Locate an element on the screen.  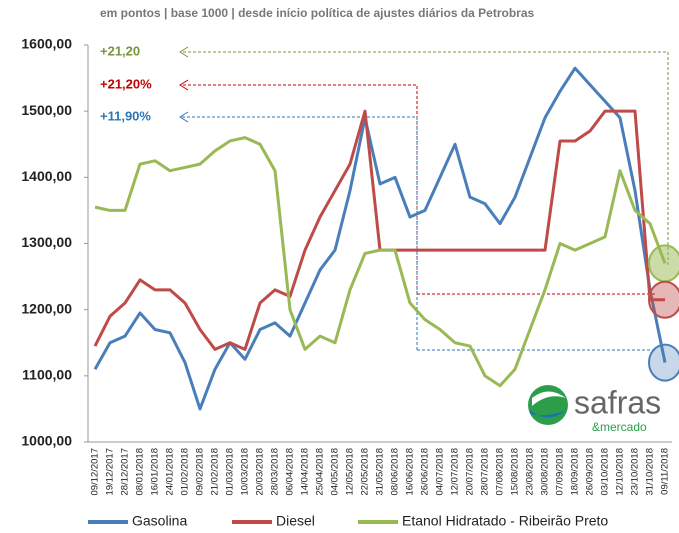
logo-tagline: &mercado is located at coordinates (619, 427).